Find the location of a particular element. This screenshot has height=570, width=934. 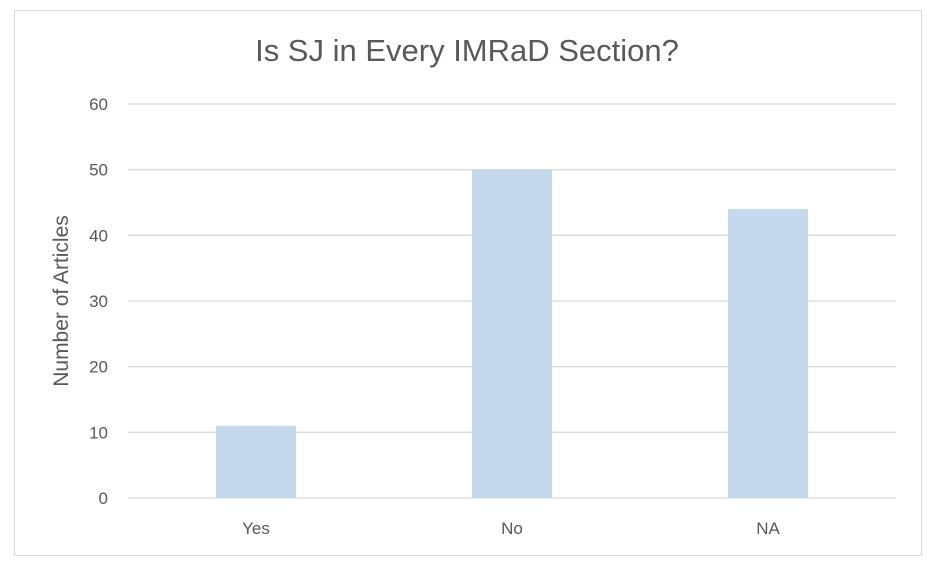

y-tick-label: 10 is located at coordinates (98, 432).